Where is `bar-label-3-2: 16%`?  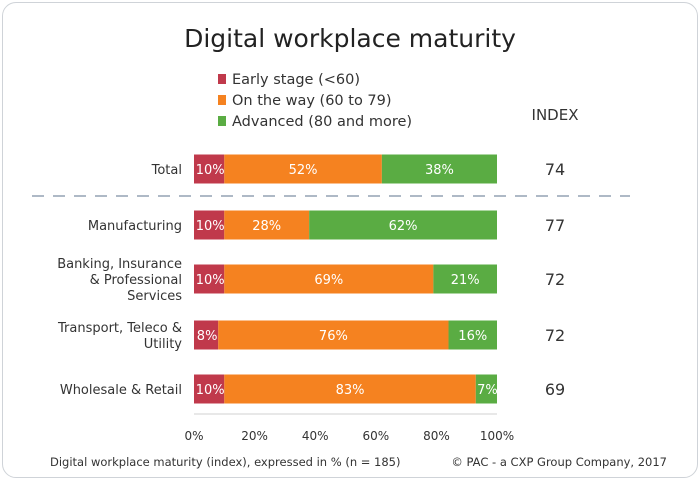 bar-label-3-2: 16% is located at coordinates (472, 336).